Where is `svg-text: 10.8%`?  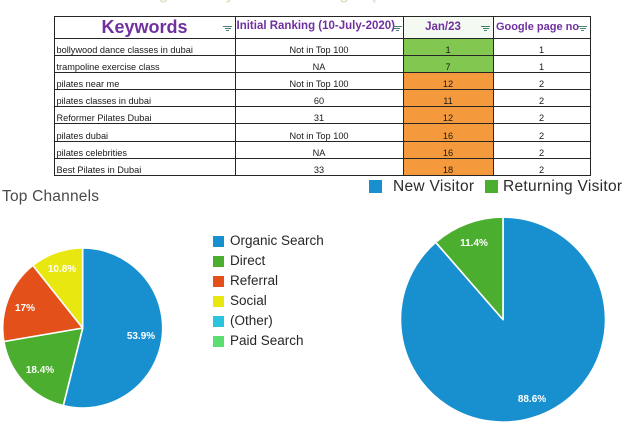
svg-text: 10.8% is located at coordinates (62, 269).